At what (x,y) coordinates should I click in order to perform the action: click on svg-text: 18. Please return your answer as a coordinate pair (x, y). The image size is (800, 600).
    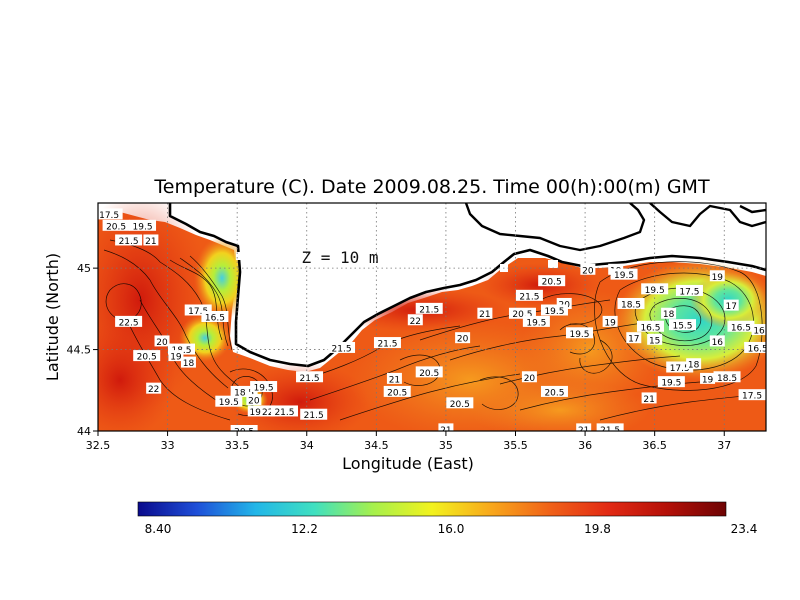
    Looking at the image, I should click on (669, 315).